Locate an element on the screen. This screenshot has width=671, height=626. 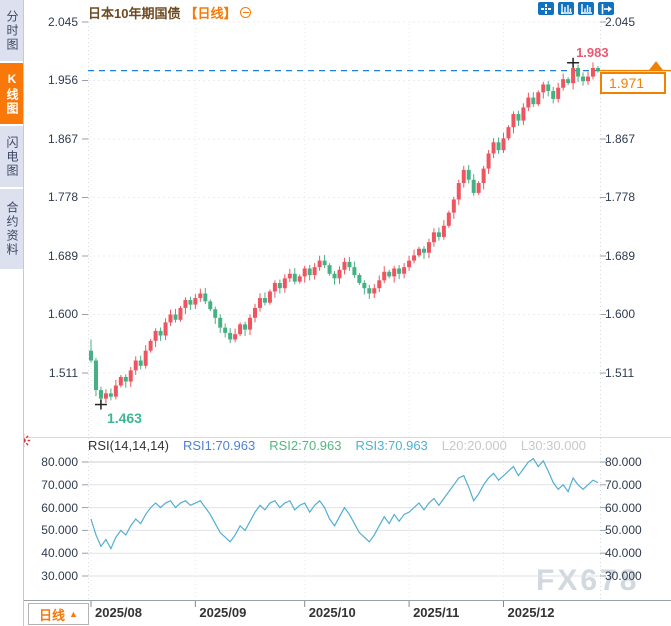
rsi1-value: RSI1:70.963 is located at coordinates (219, 445).